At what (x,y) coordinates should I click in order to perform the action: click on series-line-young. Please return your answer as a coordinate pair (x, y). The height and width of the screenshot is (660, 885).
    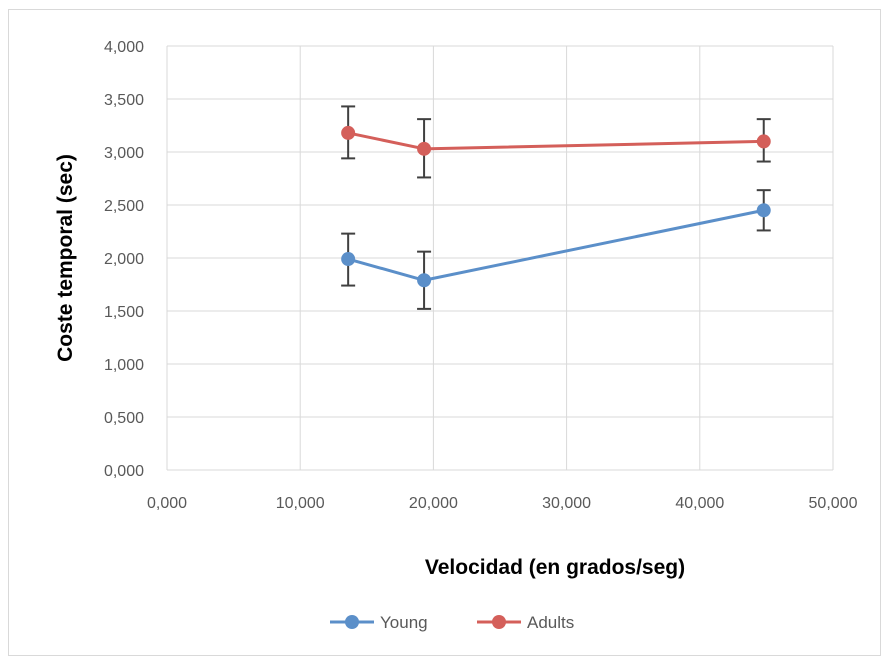
    Looking at the image, I should click on (556, 245).